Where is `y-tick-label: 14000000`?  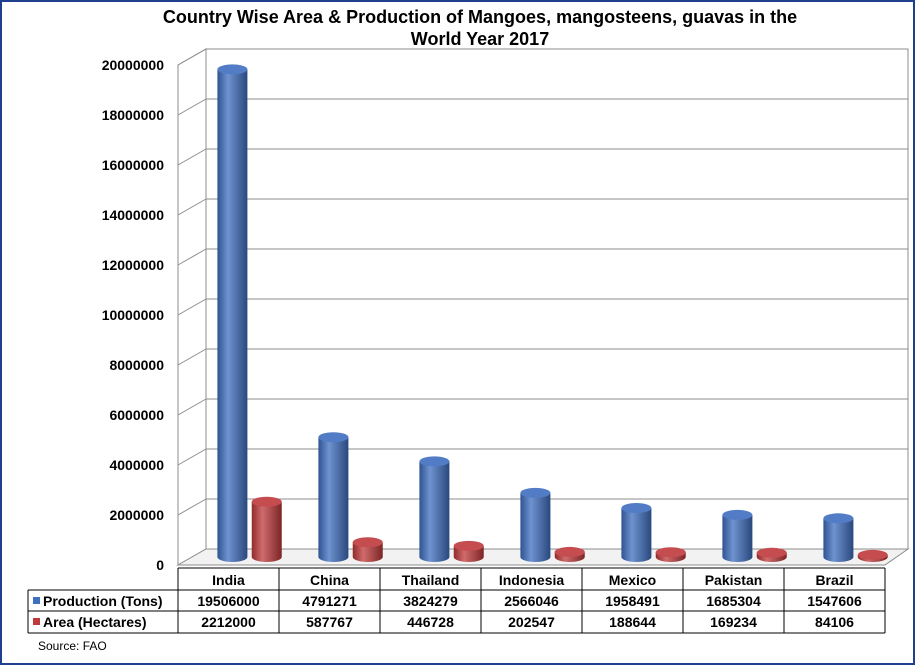 y-tick-label: 14000000 is located at coordinates (133, 215).